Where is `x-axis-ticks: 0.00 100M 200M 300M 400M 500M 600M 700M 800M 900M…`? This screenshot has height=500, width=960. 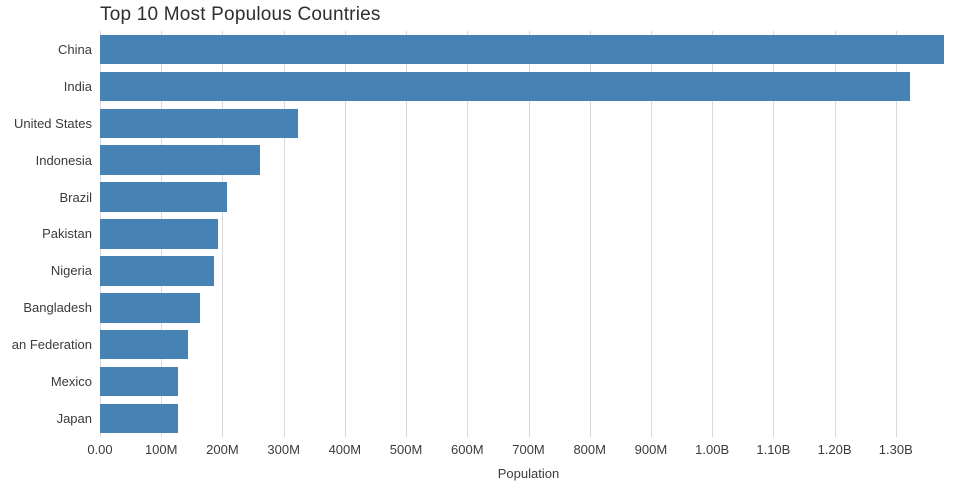
x-axis-ticks: 0.00 100M 200M 300M 400M 500M 600M 700M 800M 900M… is located at coordinates (522, 449).